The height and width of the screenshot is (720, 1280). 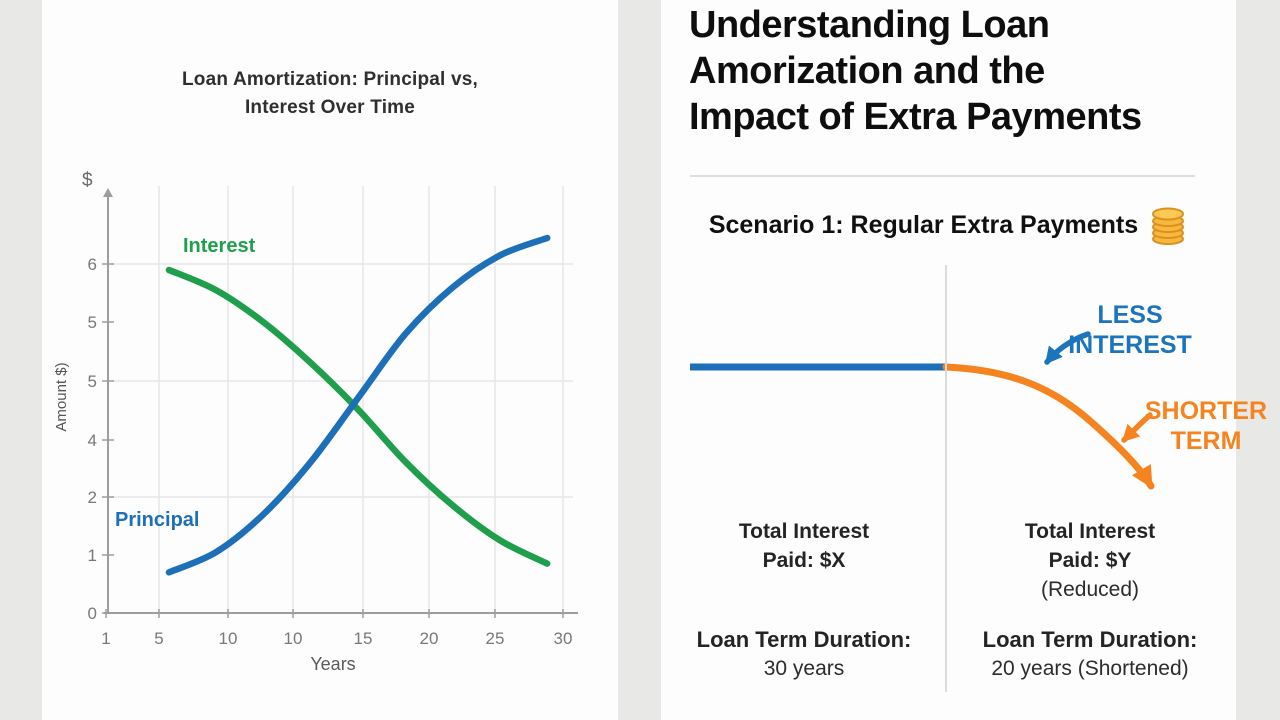 I want to click on after-loan-term: Loan Term Duration: 20 years (Shortened), so click(x=1090, y=654).